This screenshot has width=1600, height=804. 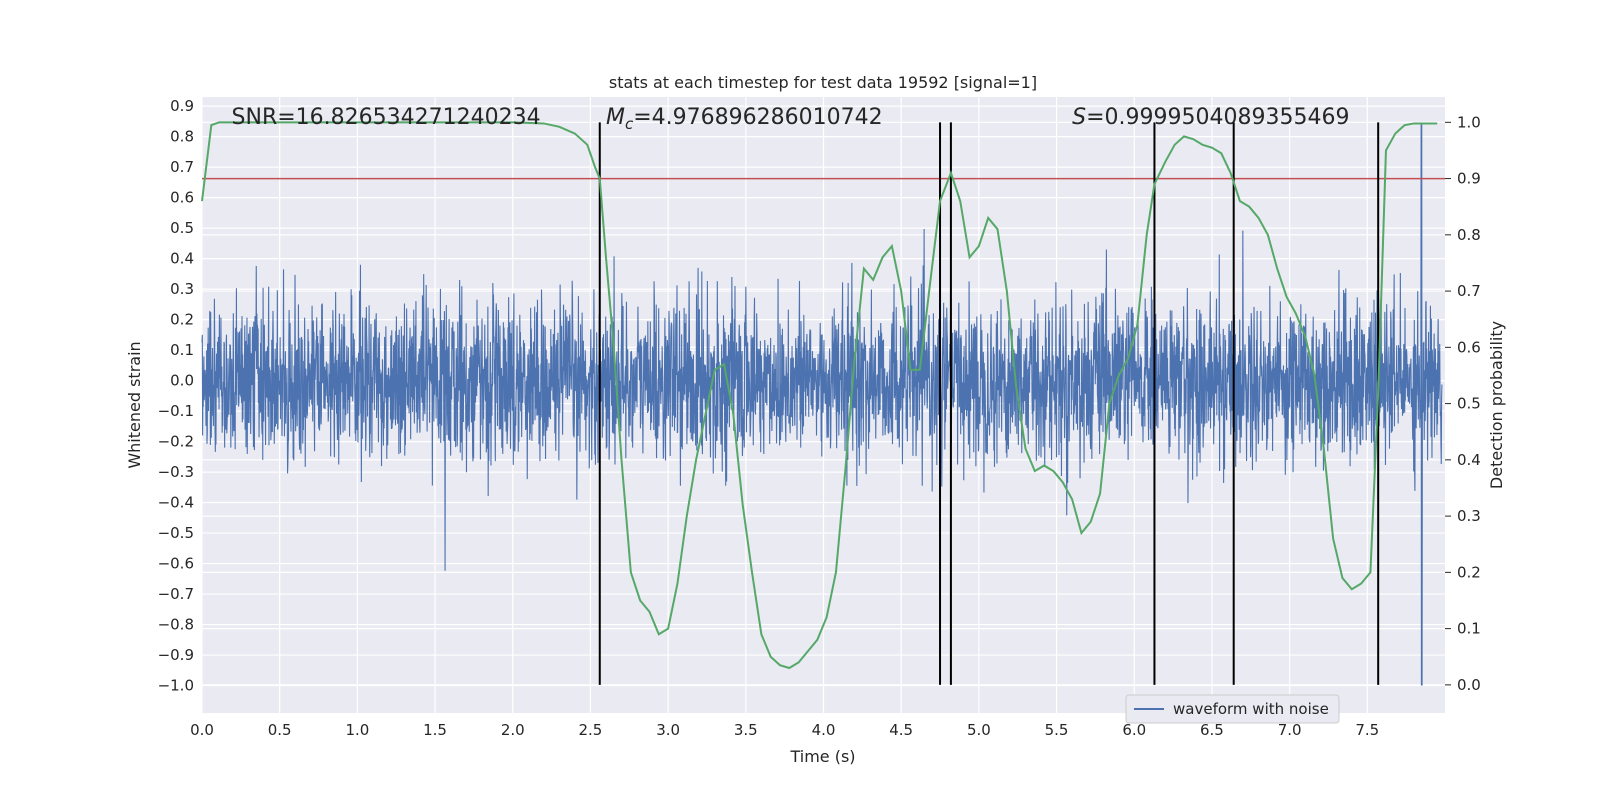 I want to click on y-left-tick-label: −0.4, so click(x=176, y=503).